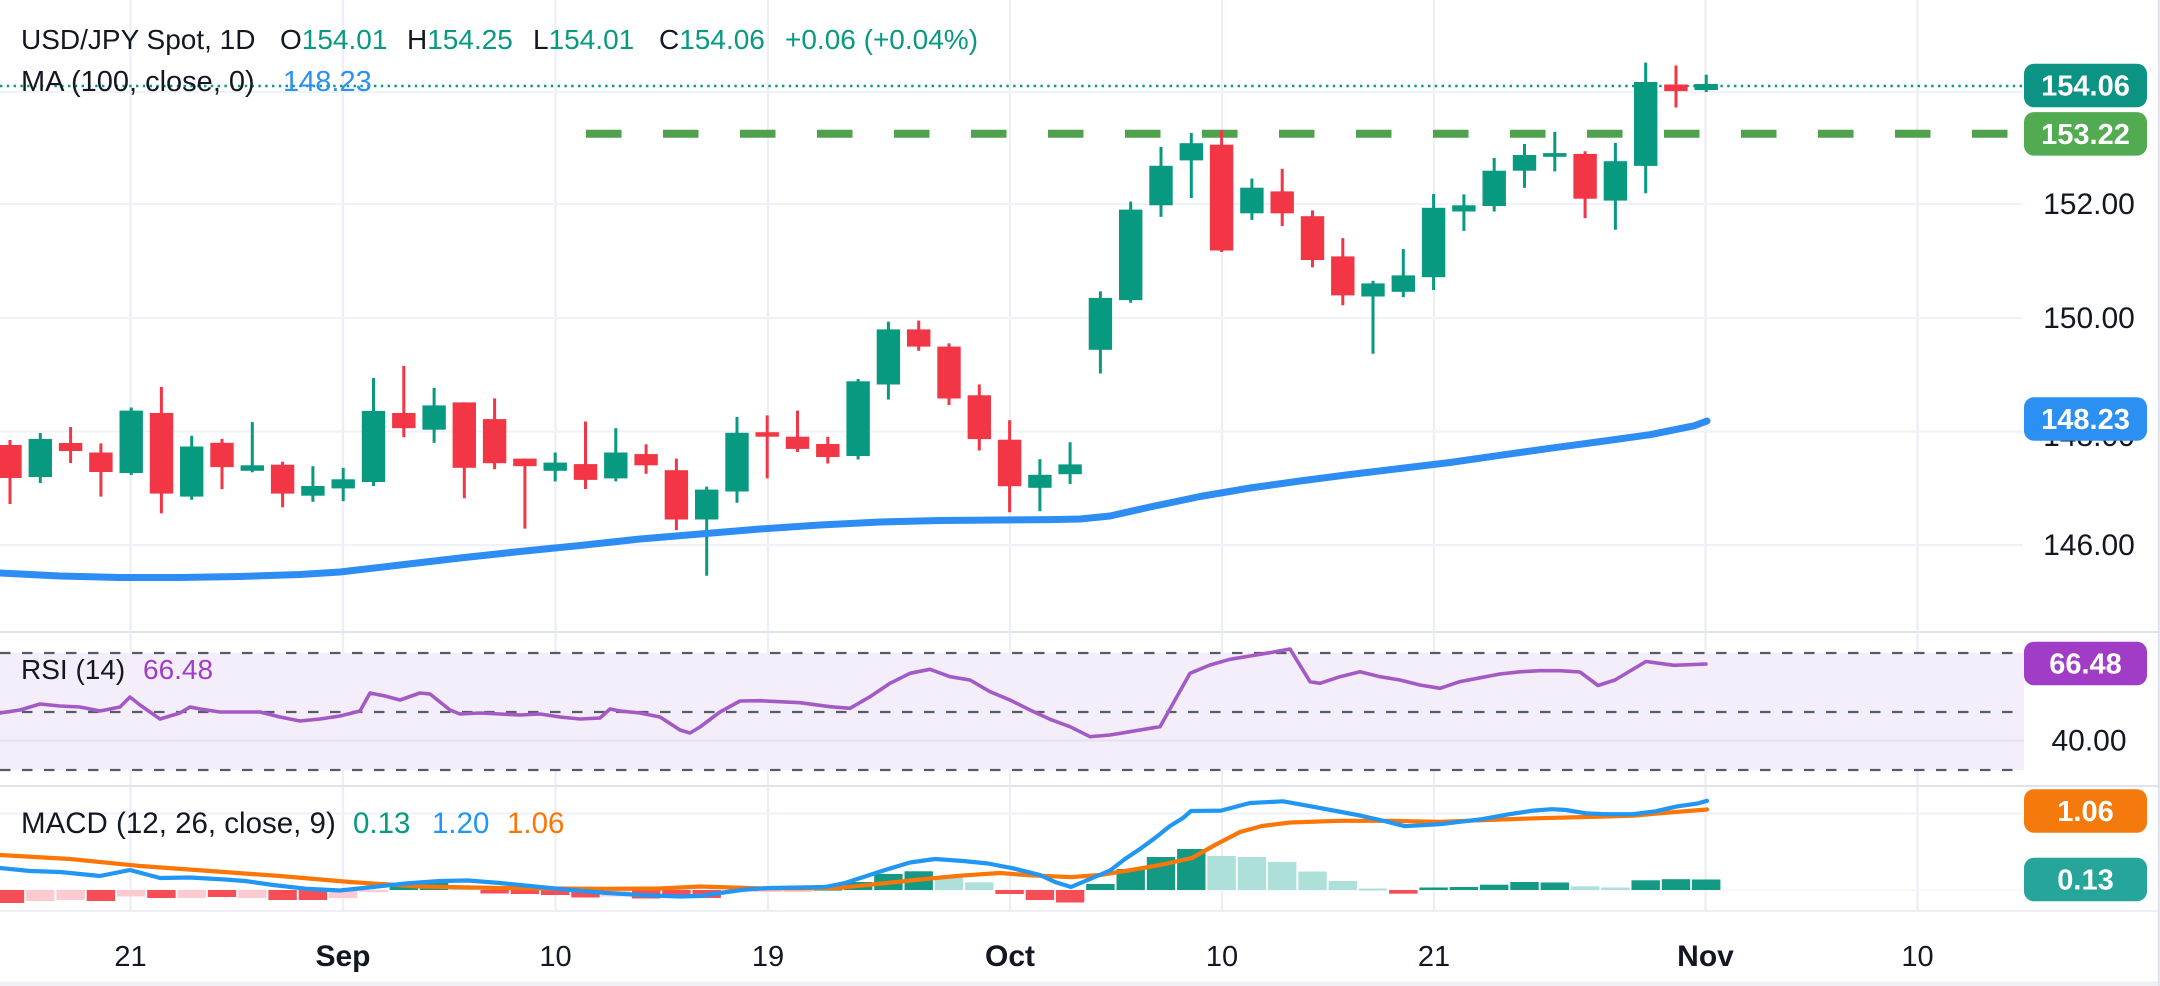 The image size is (2160, 986). I want to click on svg-text: 153.22, so click(2085, 135).